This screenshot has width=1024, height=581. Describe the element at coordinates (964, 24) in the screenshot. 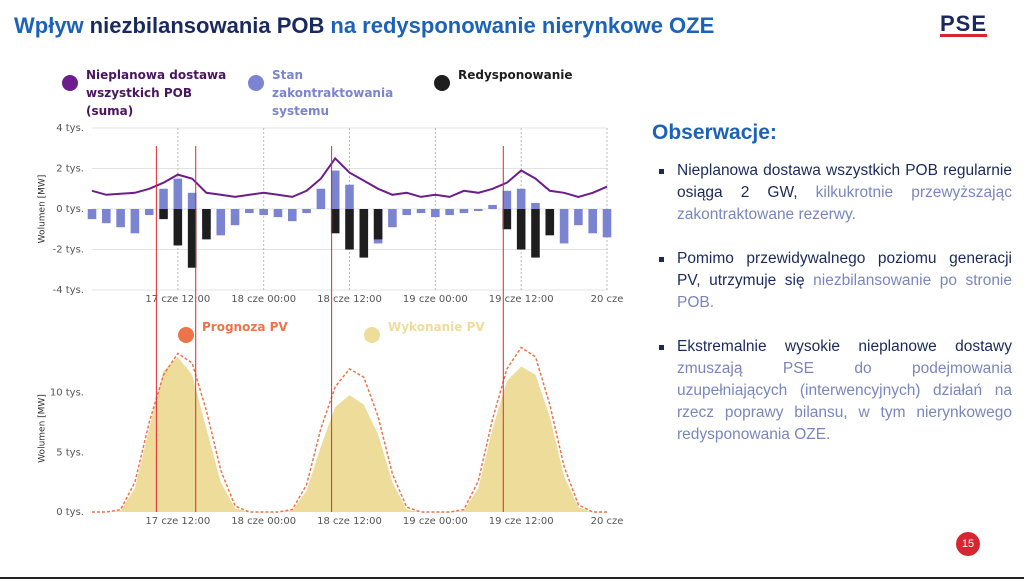

I see `logo: PSE` at that location.